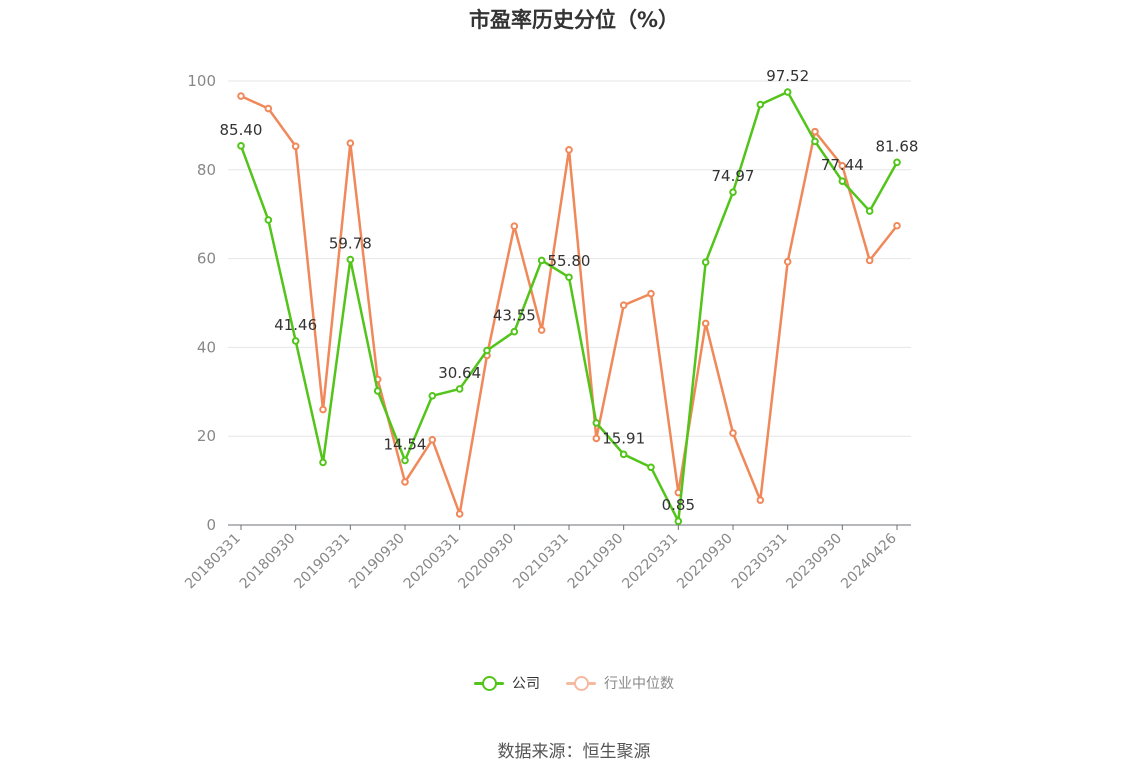 The height and width of the screenshot is (776, 1148). Describe the element at coordinates (526, 684) in the screenshot. I see `legend-company-label: 公司` at that location.